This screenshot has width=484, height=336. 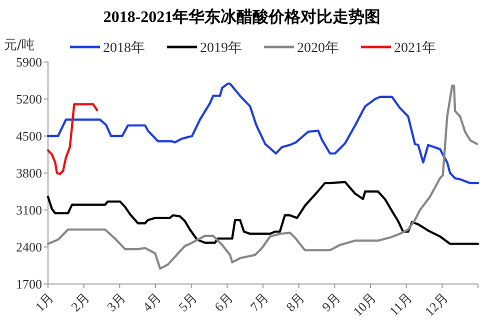 What do you see at coordinates (29, 173) in the screenshot?
I see `y-tick-label: 3800` at bounding box center [29, 173].